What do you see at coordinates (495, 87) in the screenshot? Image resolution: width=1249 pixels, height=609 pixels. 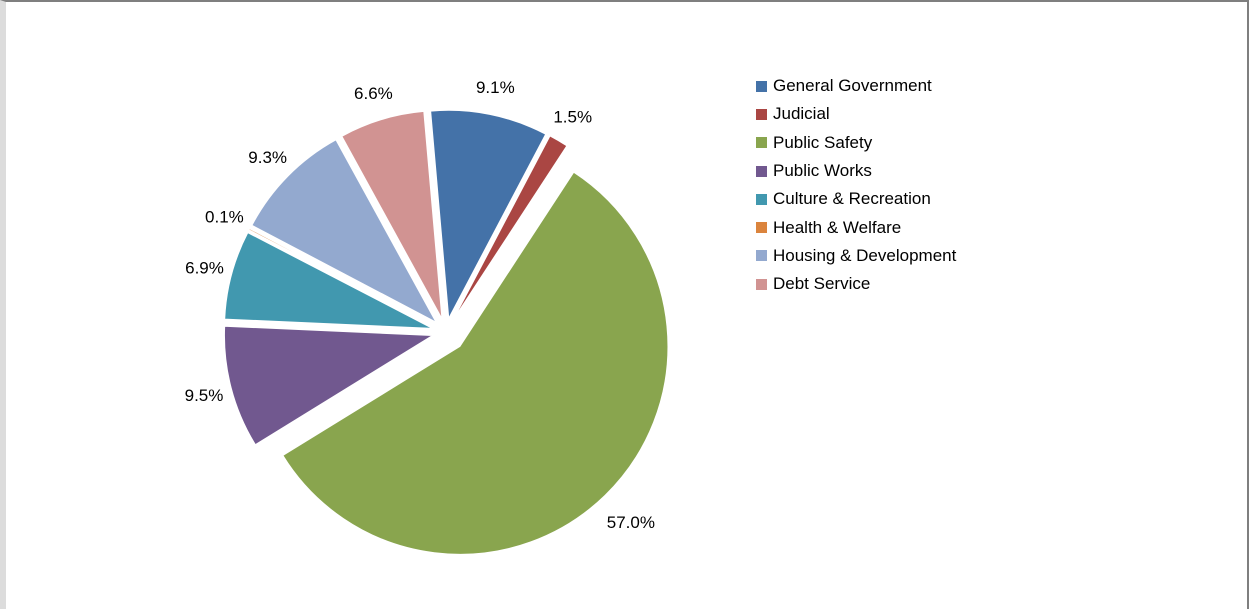 I see `data-label-general-government: 9.1%` at bounding box center [495, 87].